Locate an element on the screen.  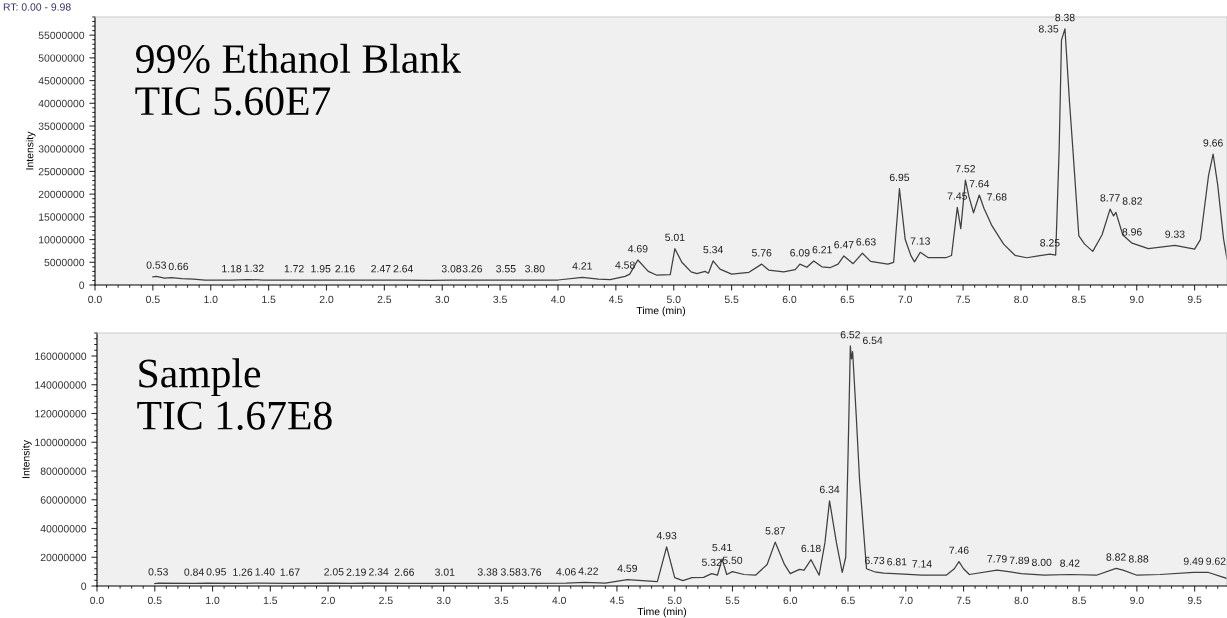
annotation: 8.77 is located at coordinates (1110, 198).